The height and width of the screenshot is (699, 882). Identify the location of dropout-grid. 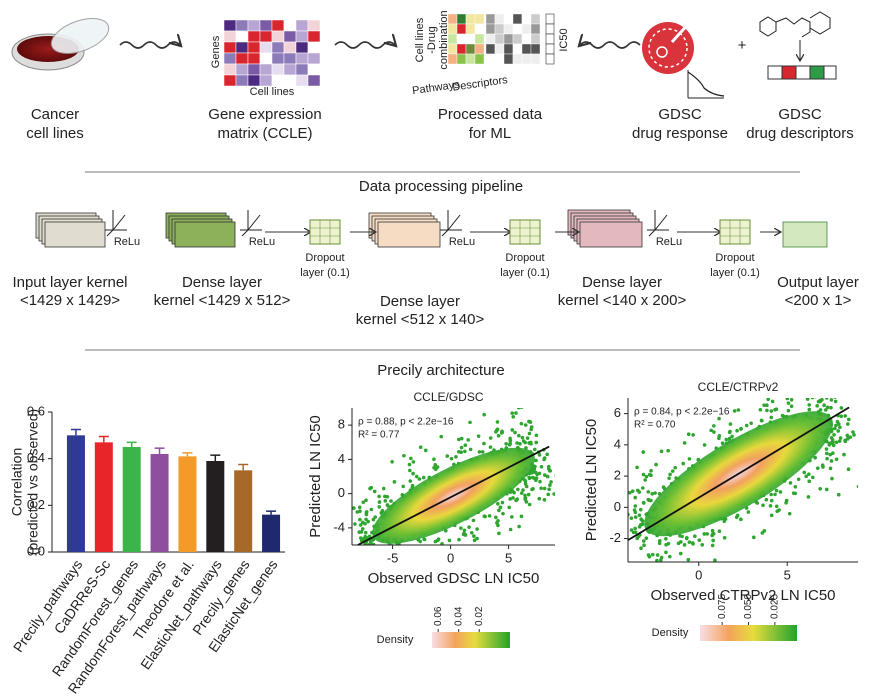
(525, 232).